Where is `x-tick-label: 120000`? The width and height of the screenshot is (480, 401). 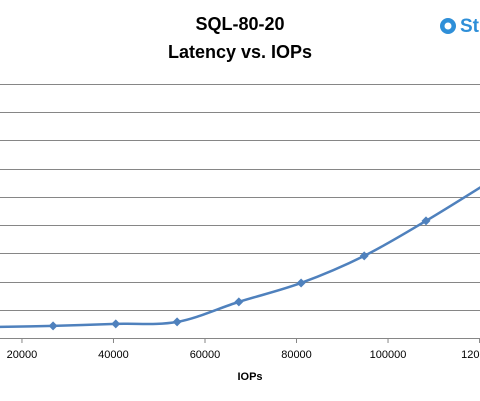
x-tick-label: 120000 is located at coordinates (470, 355).